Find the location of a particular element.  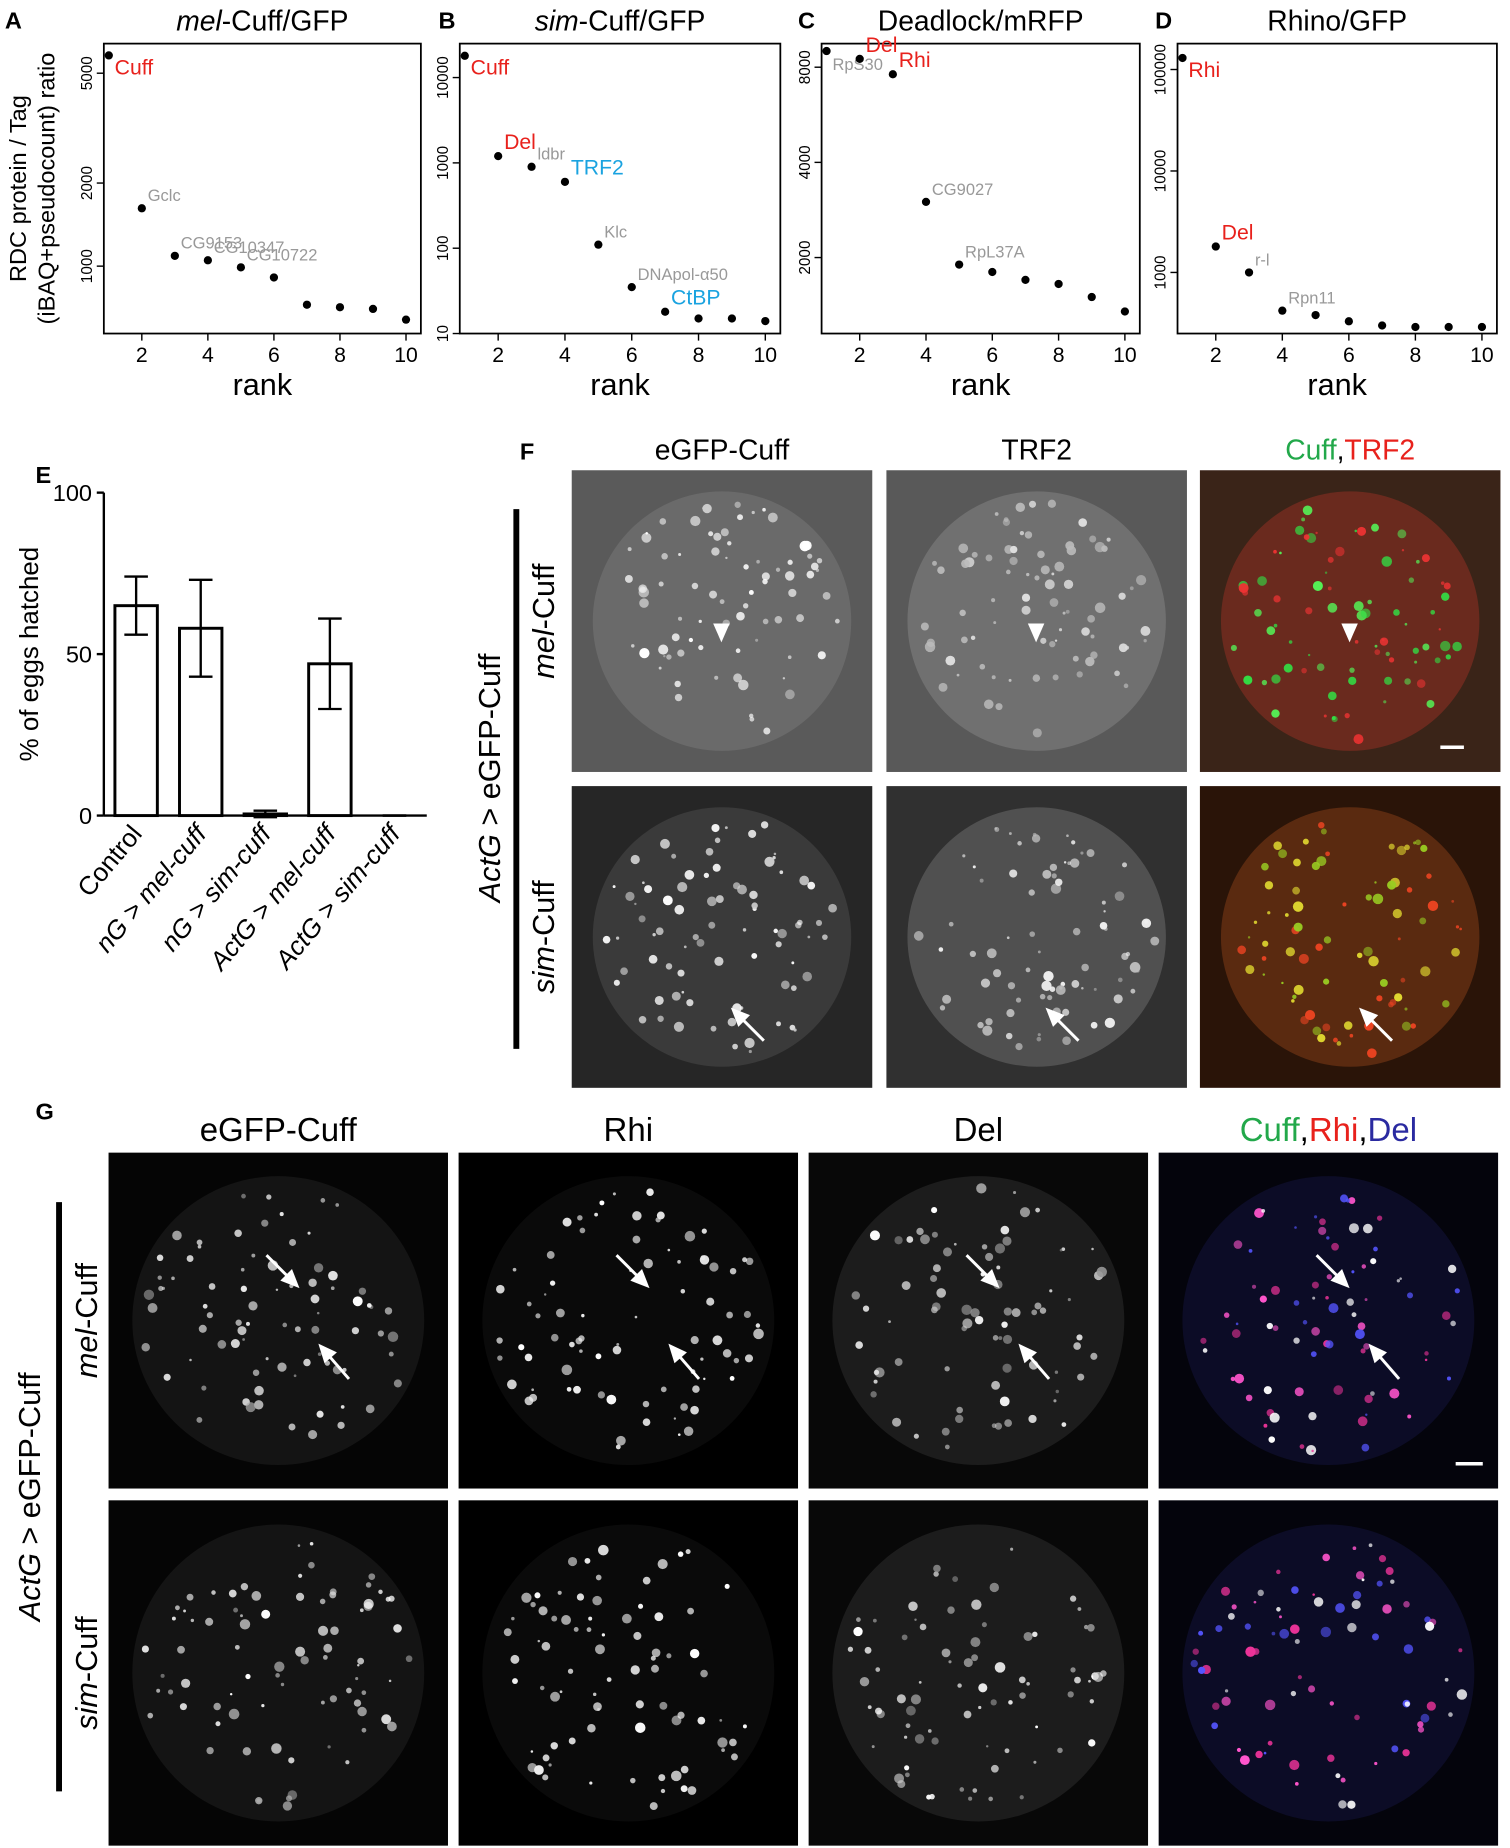

text-run: -Cuff is located at coordinates (544, 913).